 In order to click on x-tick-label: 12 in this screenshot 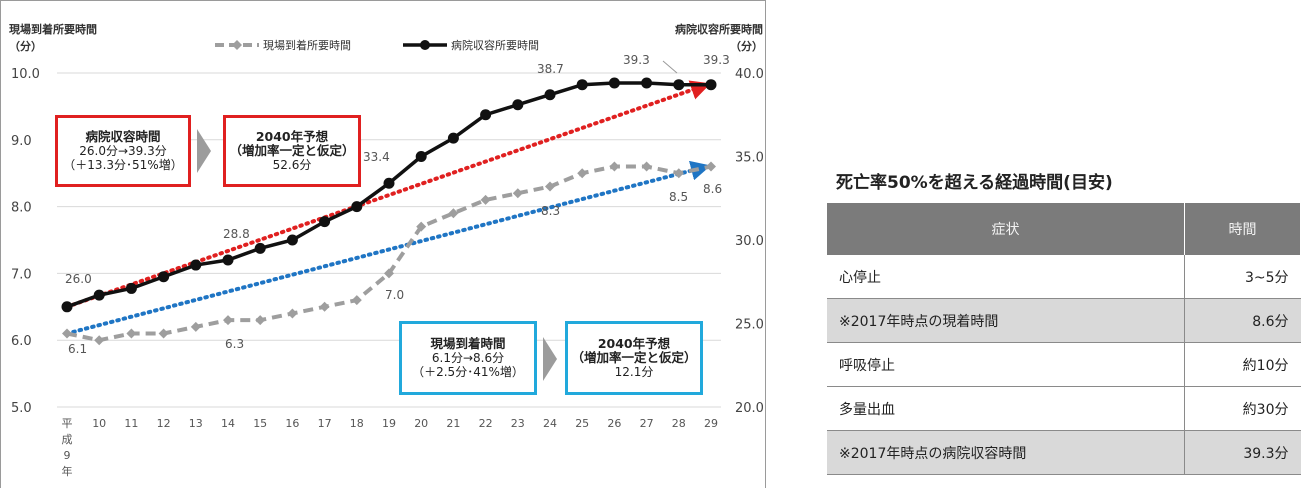, I will do `click(164, 423)`.